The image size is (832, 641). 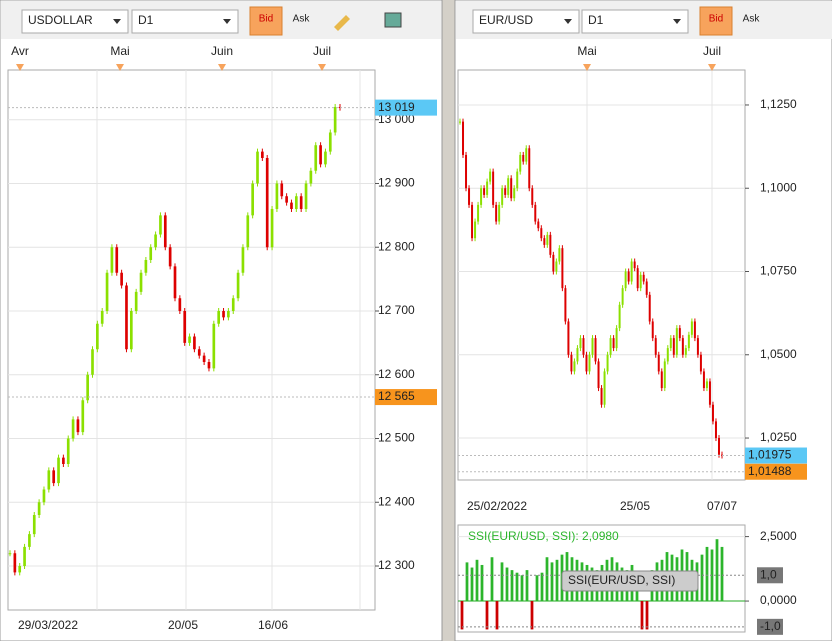 I want to click on y-tick-label: 12 300, so click(x=396, y=565).